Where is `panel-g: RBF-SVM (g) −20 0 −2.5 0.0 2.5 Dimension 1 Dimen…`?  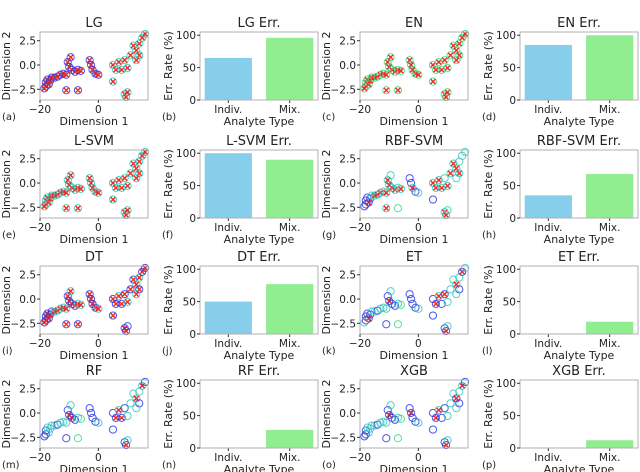 panel-g: RBF-SVM (g) −20 0 −2.5 0.0 2.5 Dimension 1 Dimen… is located at coordinates (395, 190).